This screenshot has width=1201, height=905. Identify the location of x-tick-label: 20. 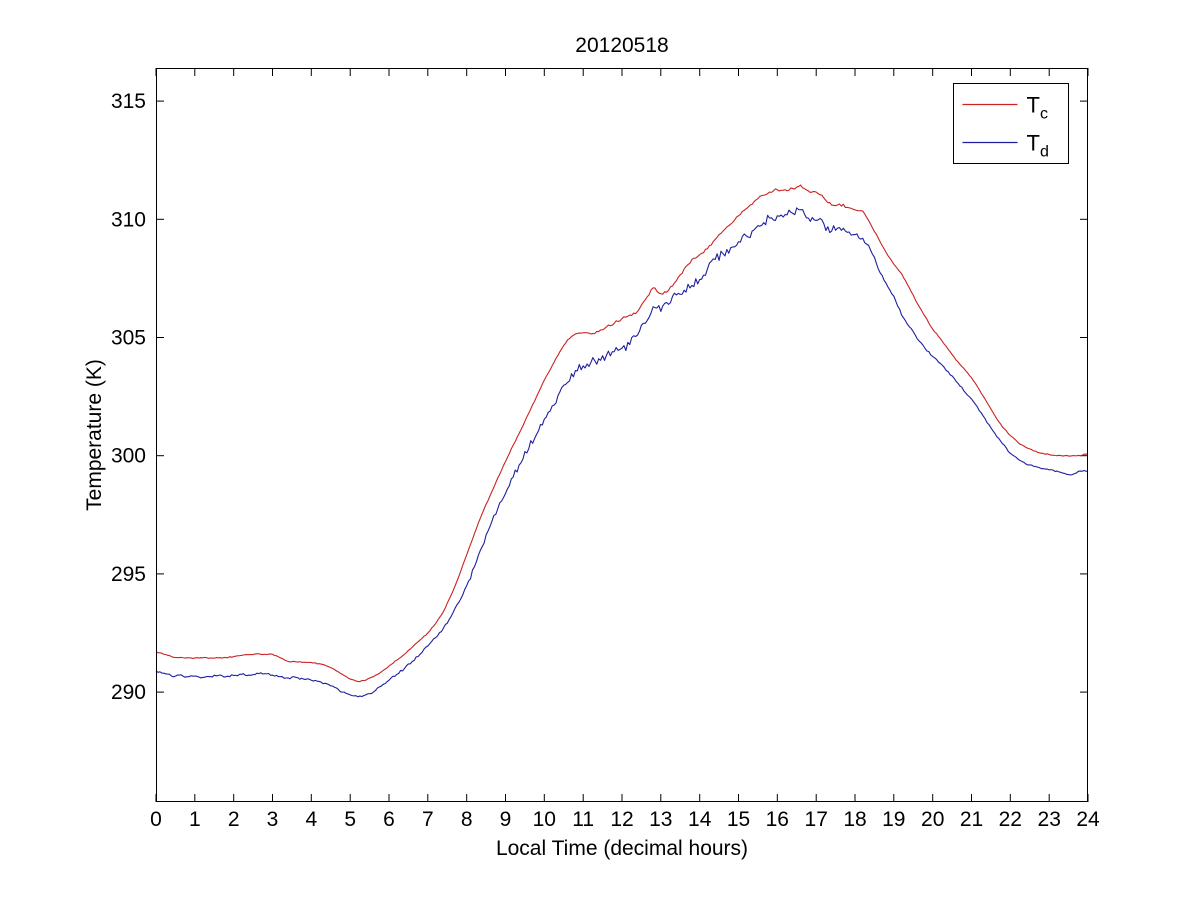
(932, 819).